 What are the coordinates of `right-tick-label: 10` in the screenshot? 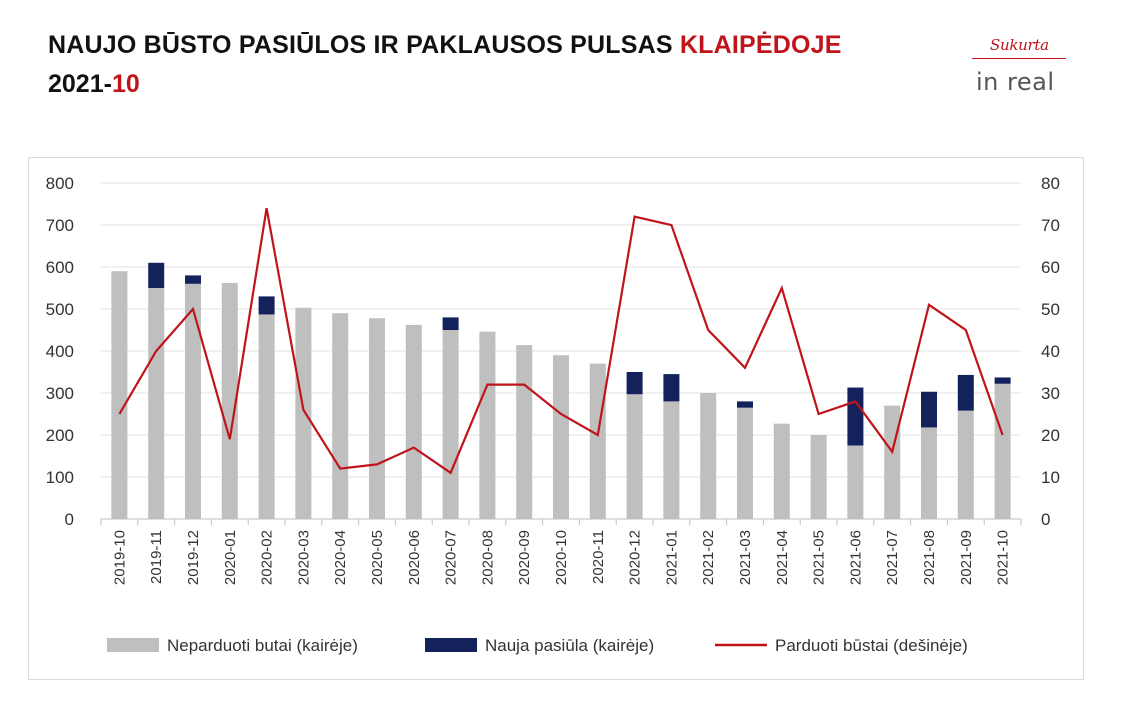 It's located at (1050, 477).